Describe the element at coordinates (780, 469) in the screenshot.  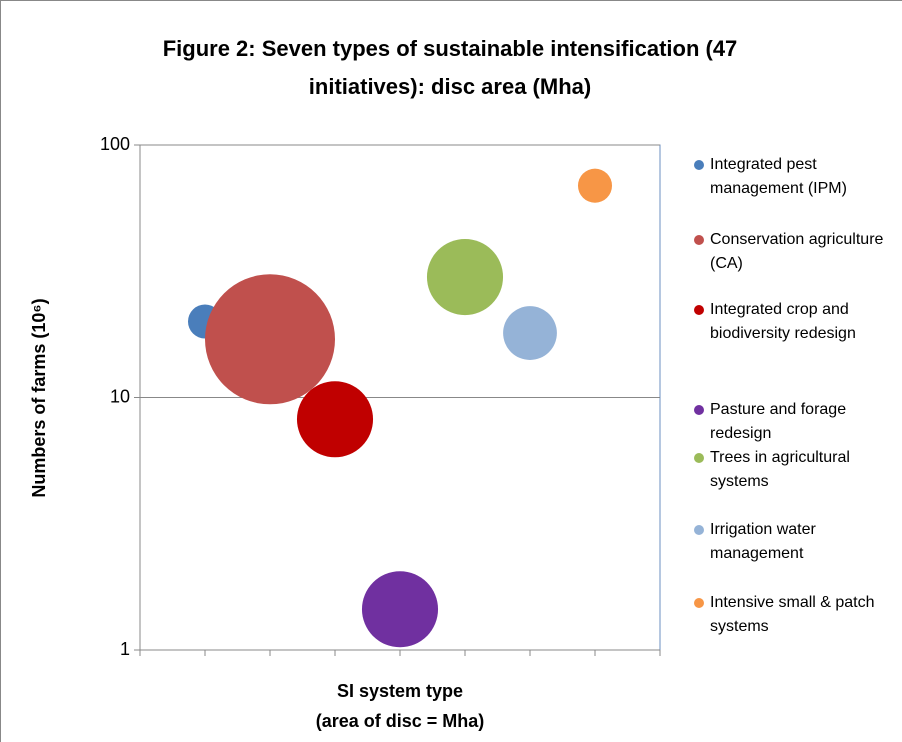
I see `legend-label: Trees in agricultural systems` at that location.